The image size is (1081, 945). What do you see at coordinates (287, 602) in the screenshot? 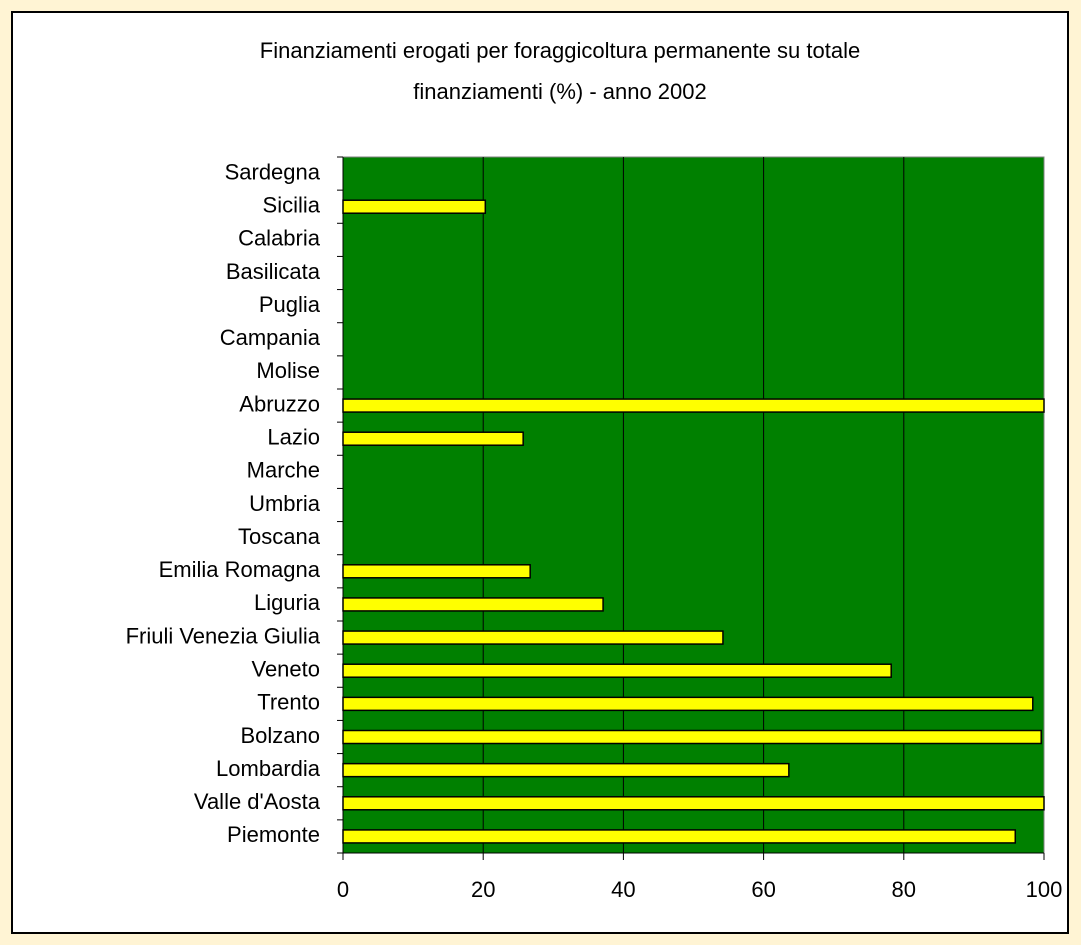
I see `y-tick-label: Liguria` at bounding box center [287, 602].